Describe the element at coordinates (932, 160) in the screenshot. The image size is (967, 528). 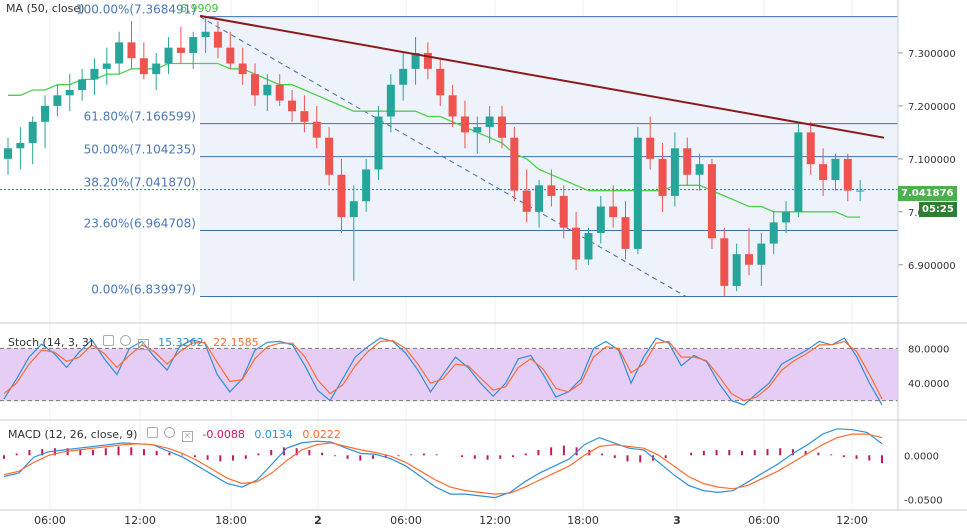
I see `price-tick-label: 7.100000` at that location.